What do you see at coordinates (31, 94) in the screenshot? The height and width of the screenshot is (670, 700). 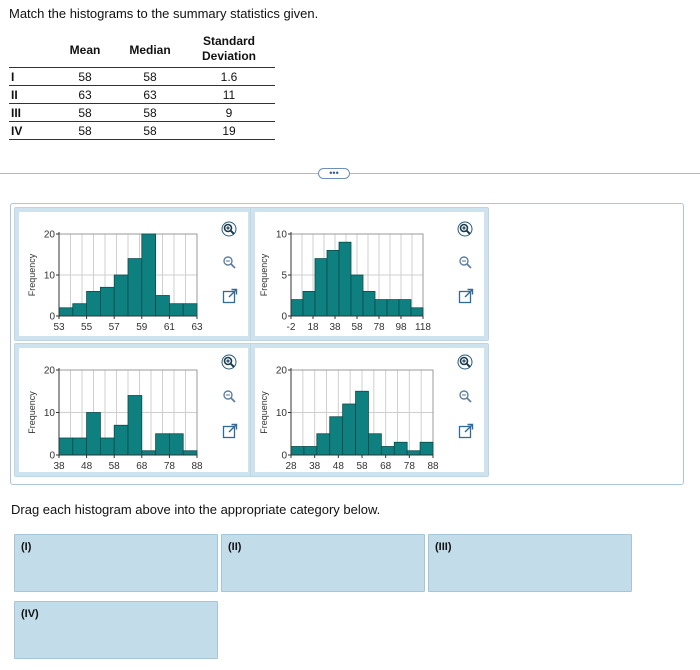 I see `row-label: II` at bounding box center [31, 94].